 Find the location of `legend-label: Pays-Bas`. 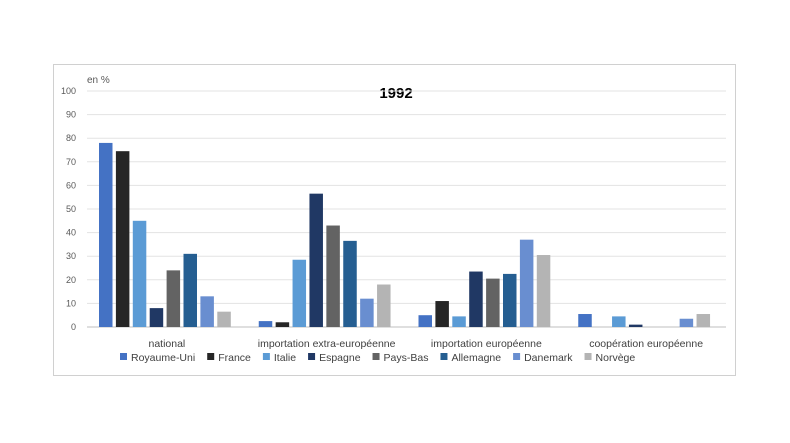

legend-label: Pays-Bas is located at coordinates (406, 358).